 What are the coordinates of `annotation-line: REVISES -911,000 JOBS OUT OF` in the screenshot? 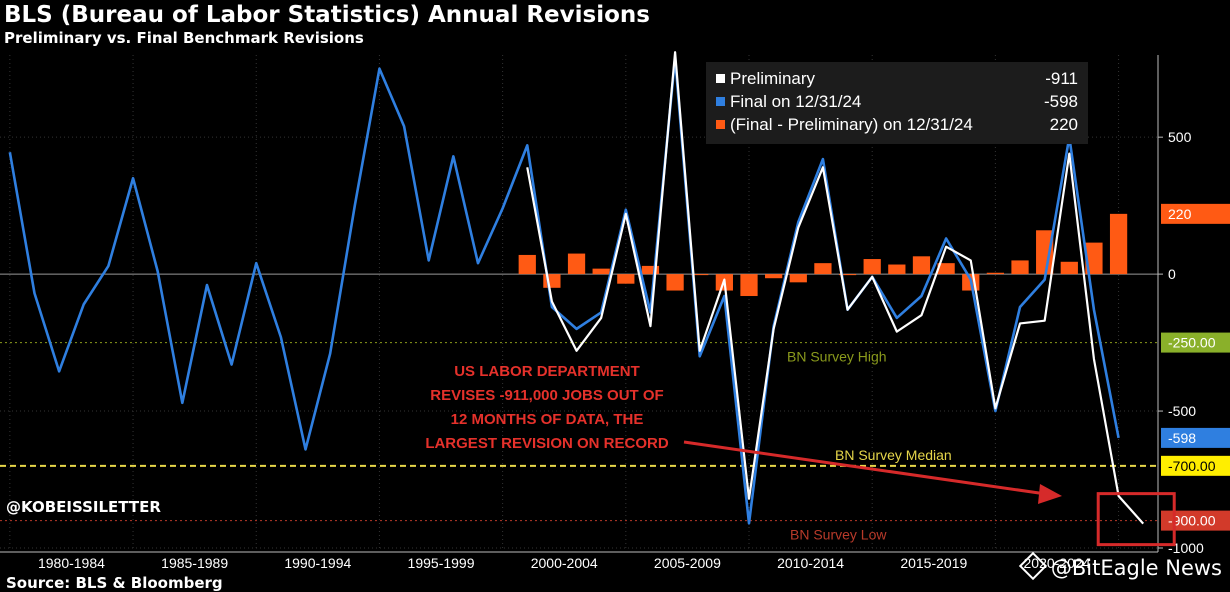 It's located at (547, 395).